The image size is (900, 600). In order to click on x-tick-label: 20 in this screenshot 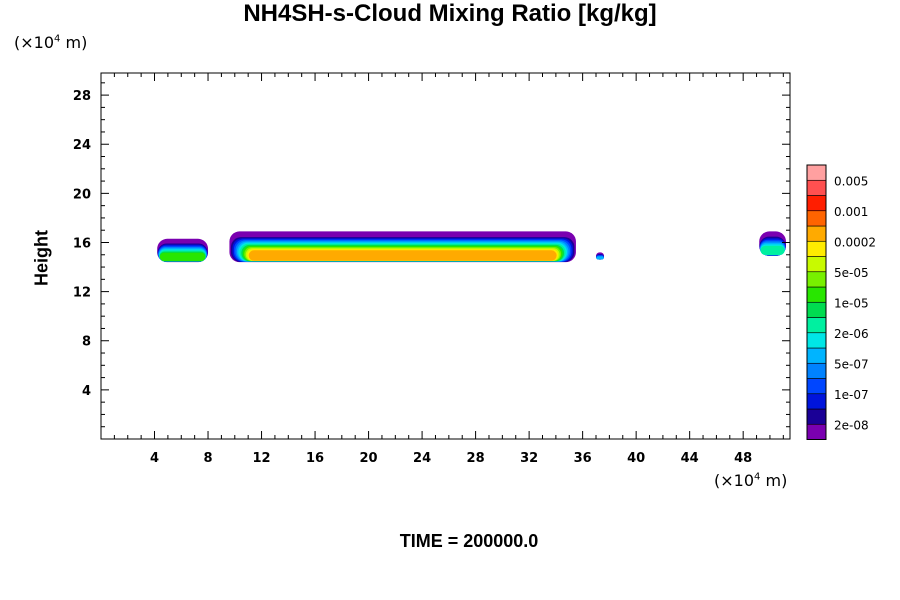, I will do `click(369, 458)`.